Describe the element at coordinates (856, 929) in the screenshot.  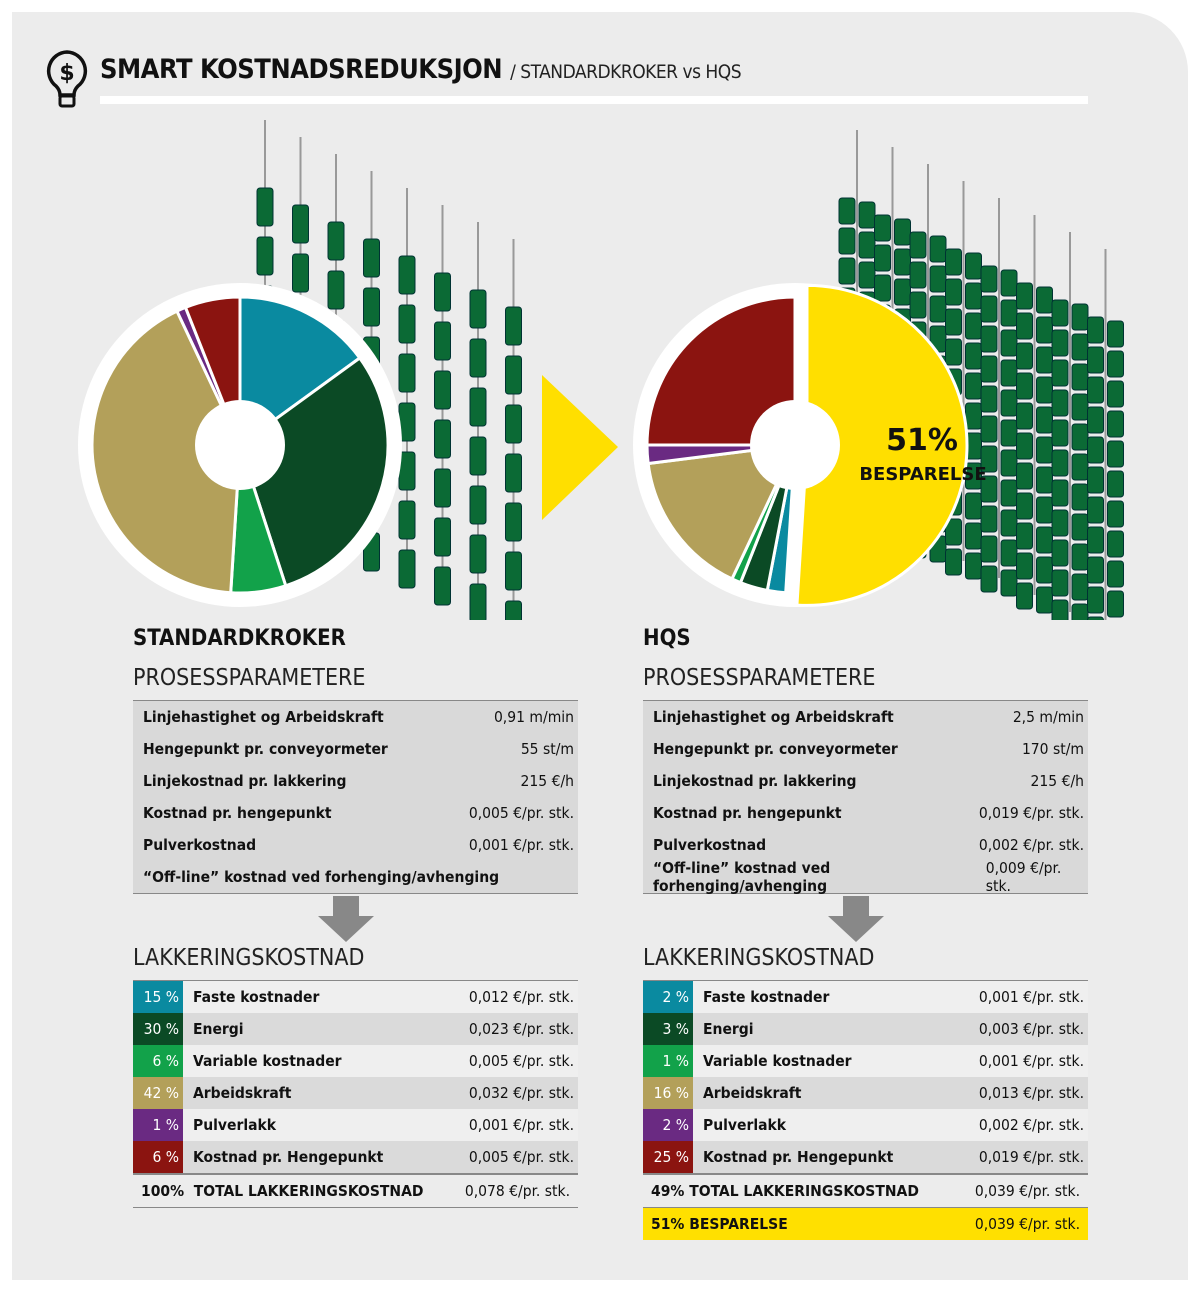
I see `down-arrow-head` at that location.